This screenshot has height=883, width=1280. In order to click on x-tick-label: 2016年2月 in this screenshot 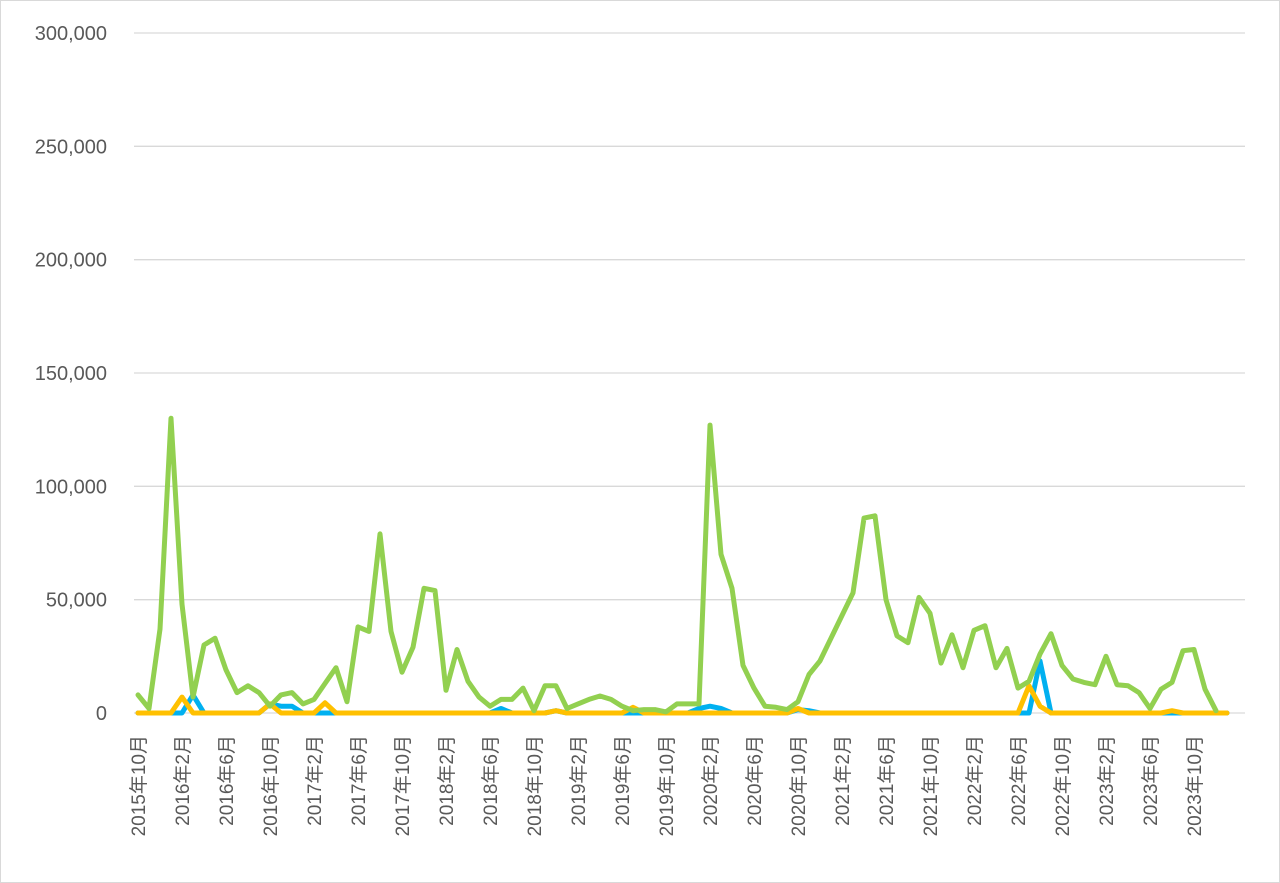, I will do `click(183, 780)`.